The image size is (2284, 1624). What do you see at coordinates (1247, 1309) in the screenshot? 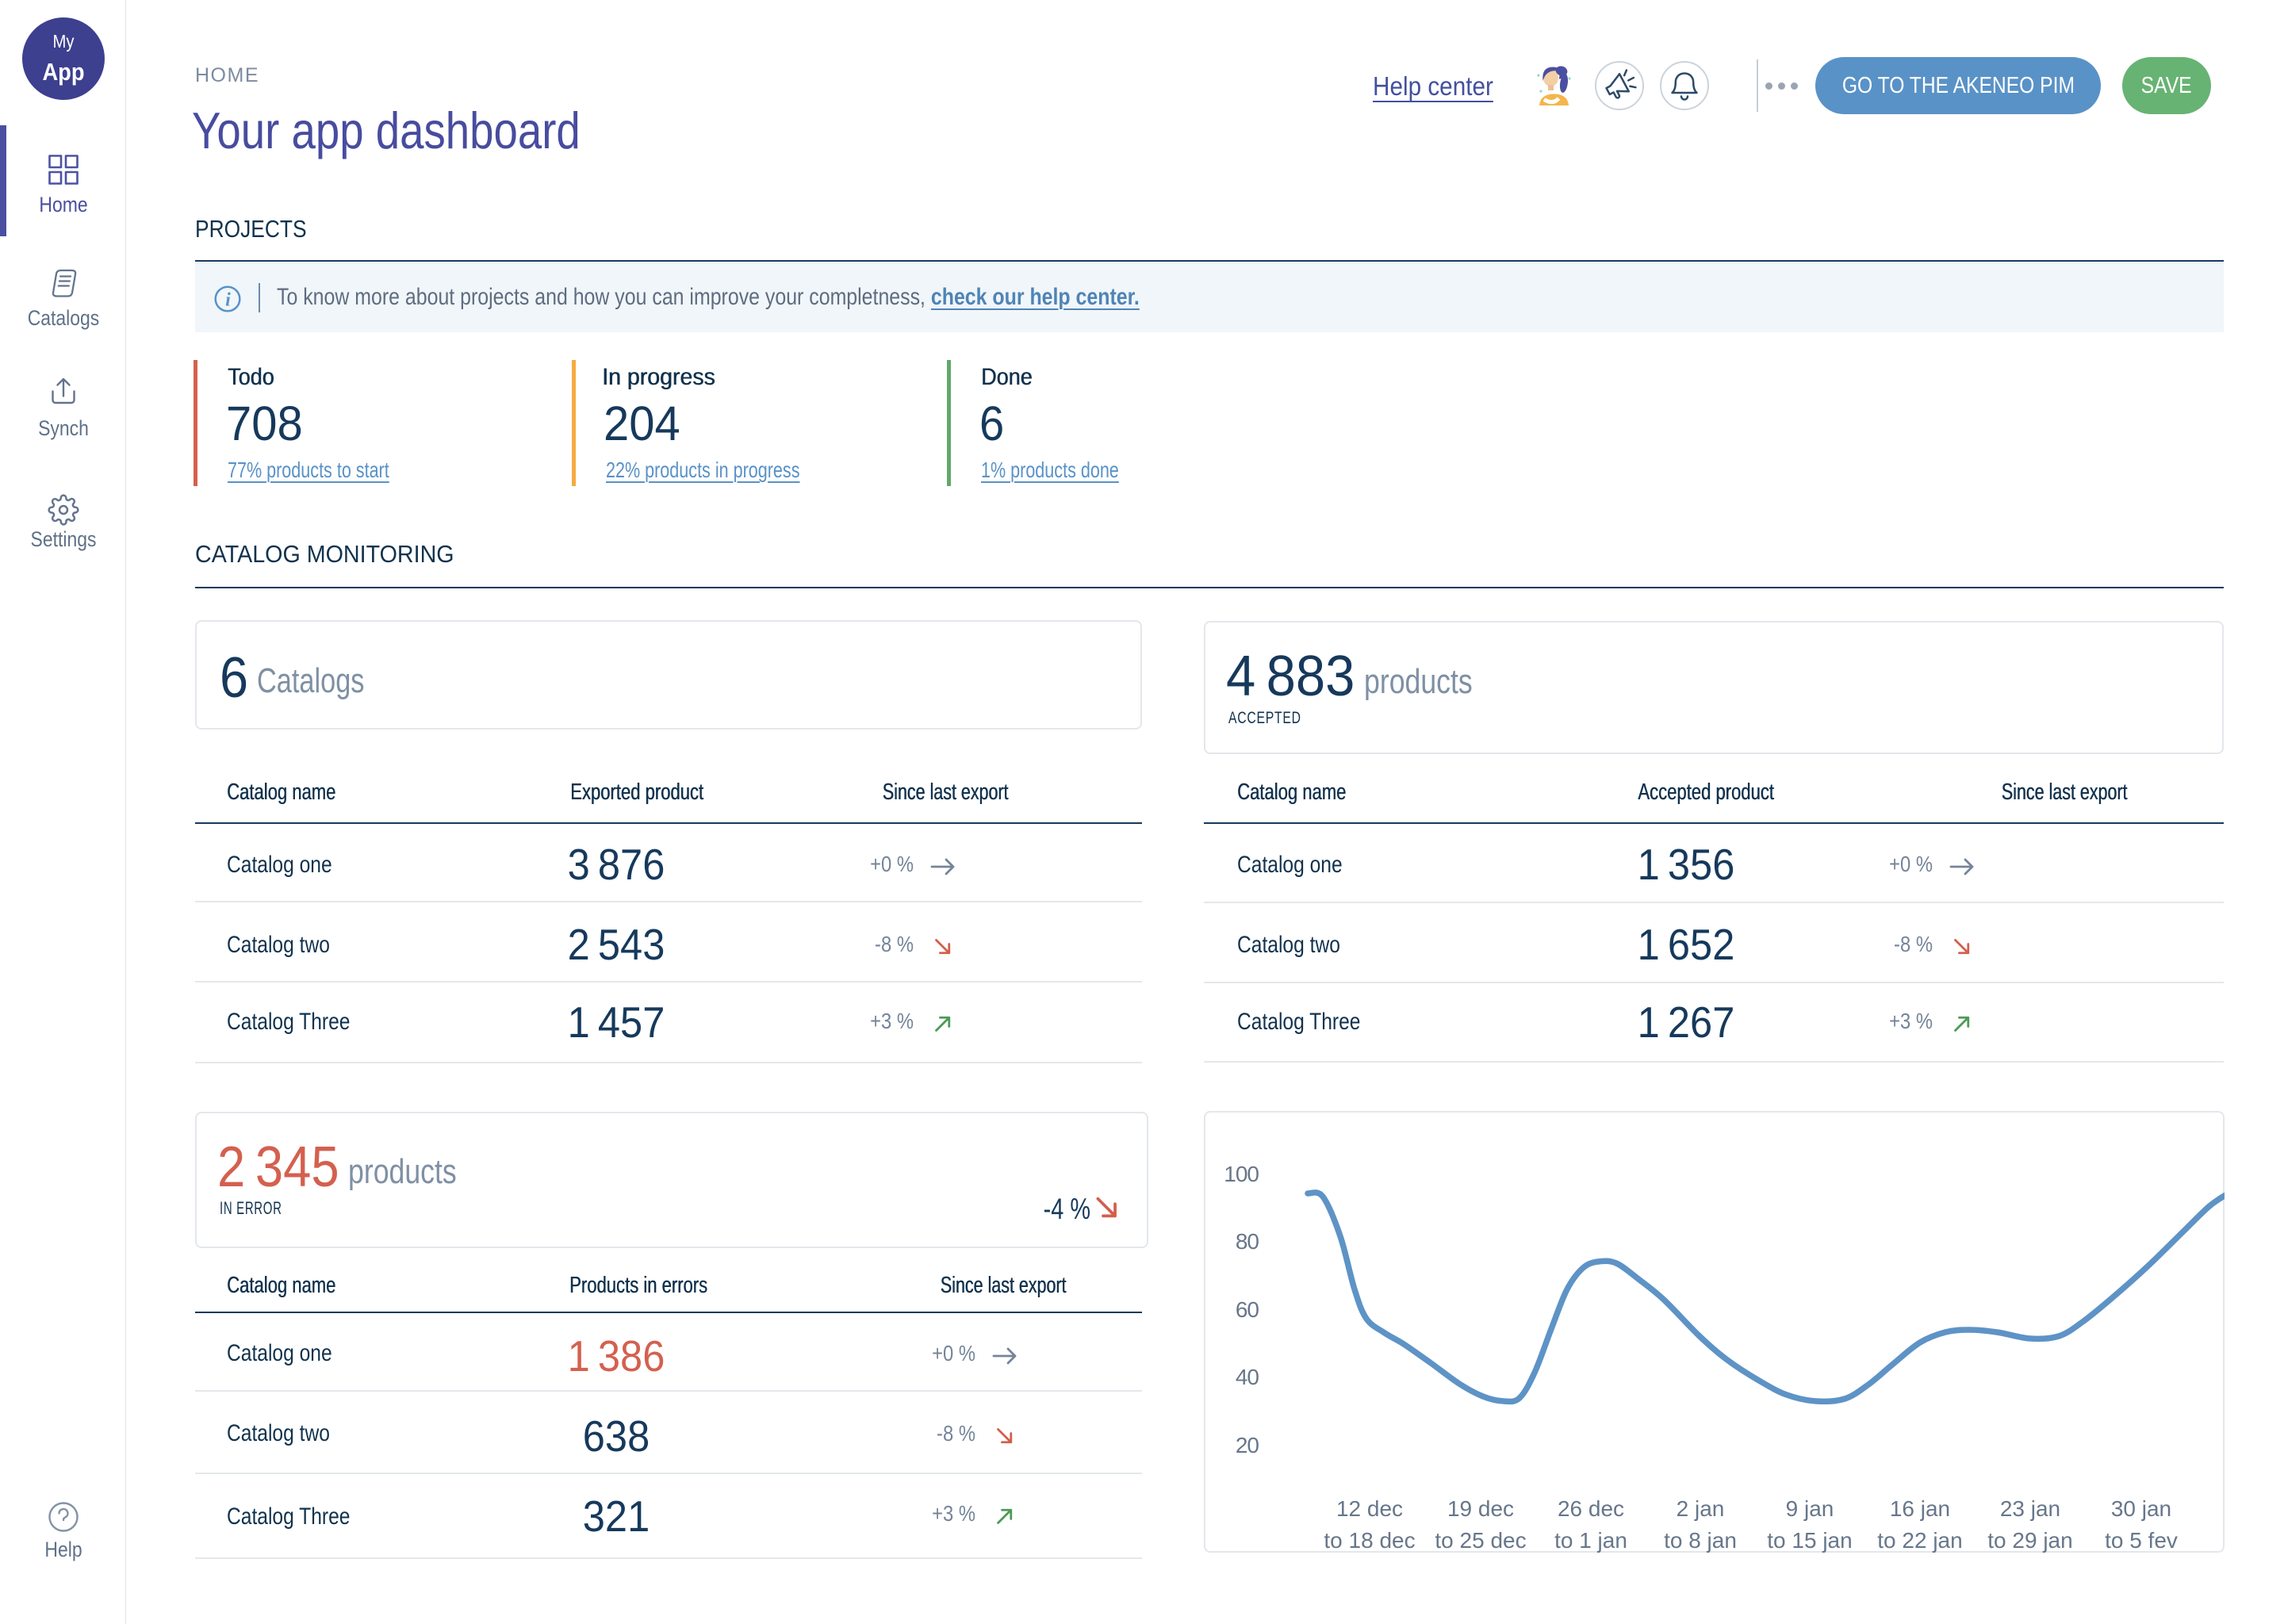
I see `svg-text: 60` at bounding box center [1247, 1309].